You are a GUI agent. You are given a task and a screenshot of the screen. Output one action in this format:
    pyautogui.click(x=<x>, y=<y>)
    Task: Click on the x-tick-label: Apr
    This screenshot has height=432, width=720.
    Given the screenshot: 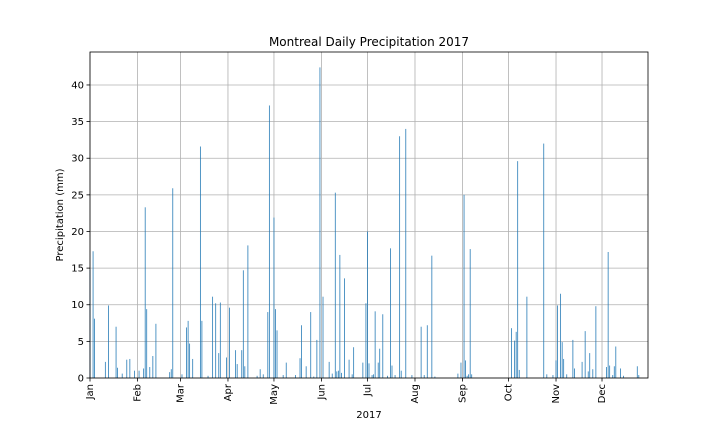 What is the action you would take?
    pyautogui.click(x=228, y=392)
    